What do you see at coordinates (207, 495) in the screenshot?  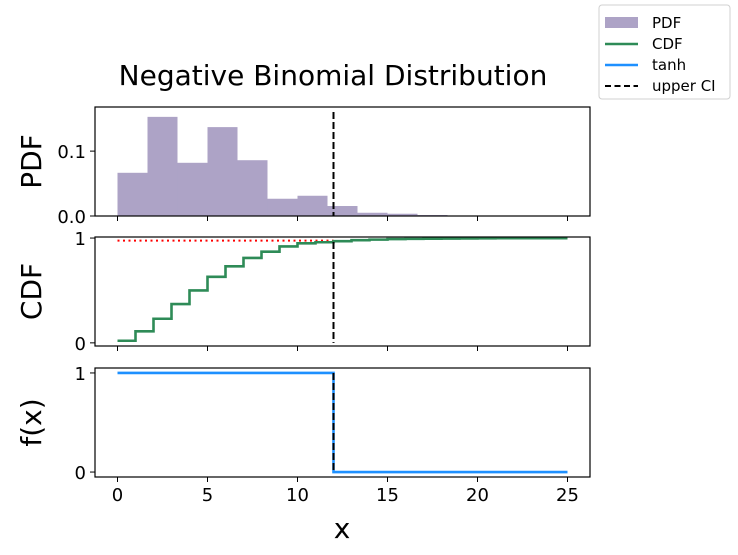 I see `x-tick-label: 5` at bounding box center [207, 495].